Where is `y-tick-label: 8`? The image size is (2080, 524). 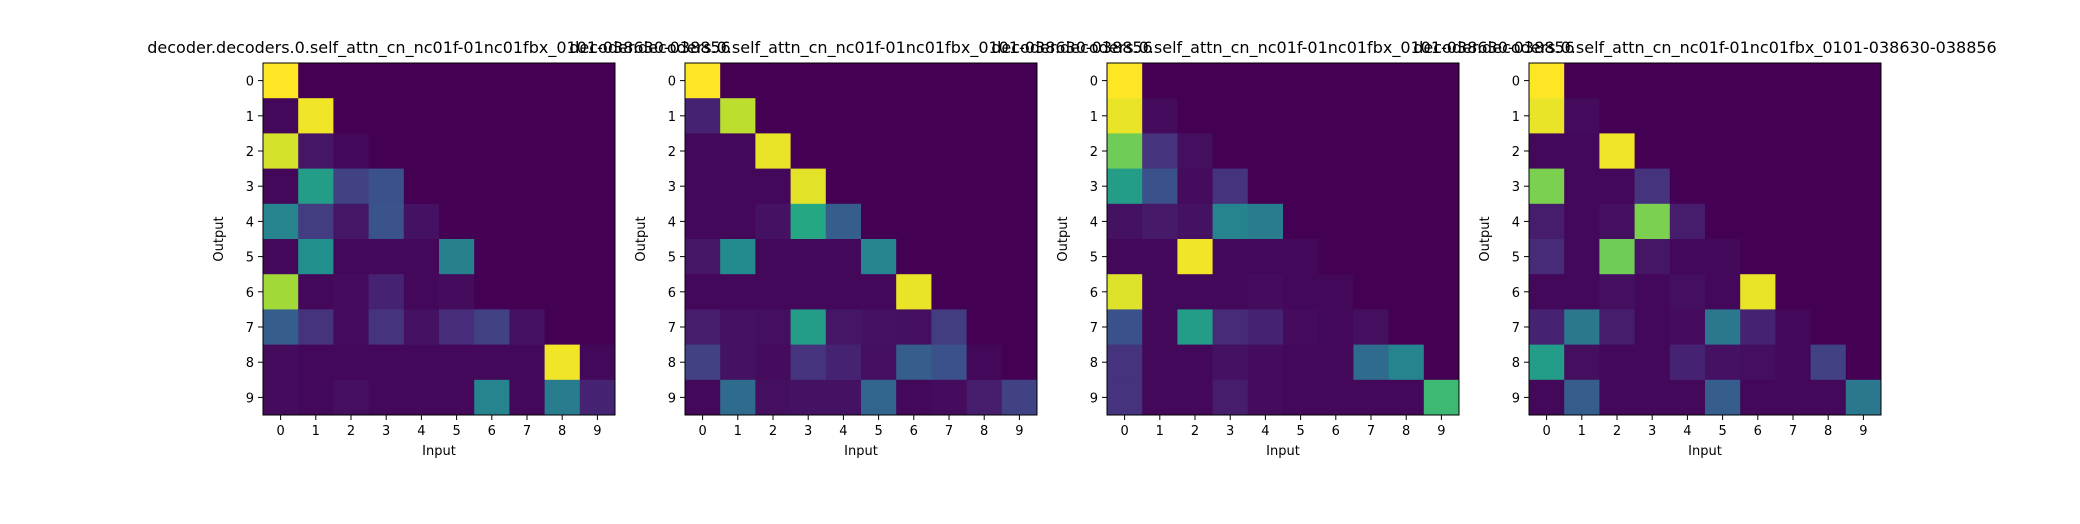
y-tick-label: 8 is located at coordinates (1094, 363).